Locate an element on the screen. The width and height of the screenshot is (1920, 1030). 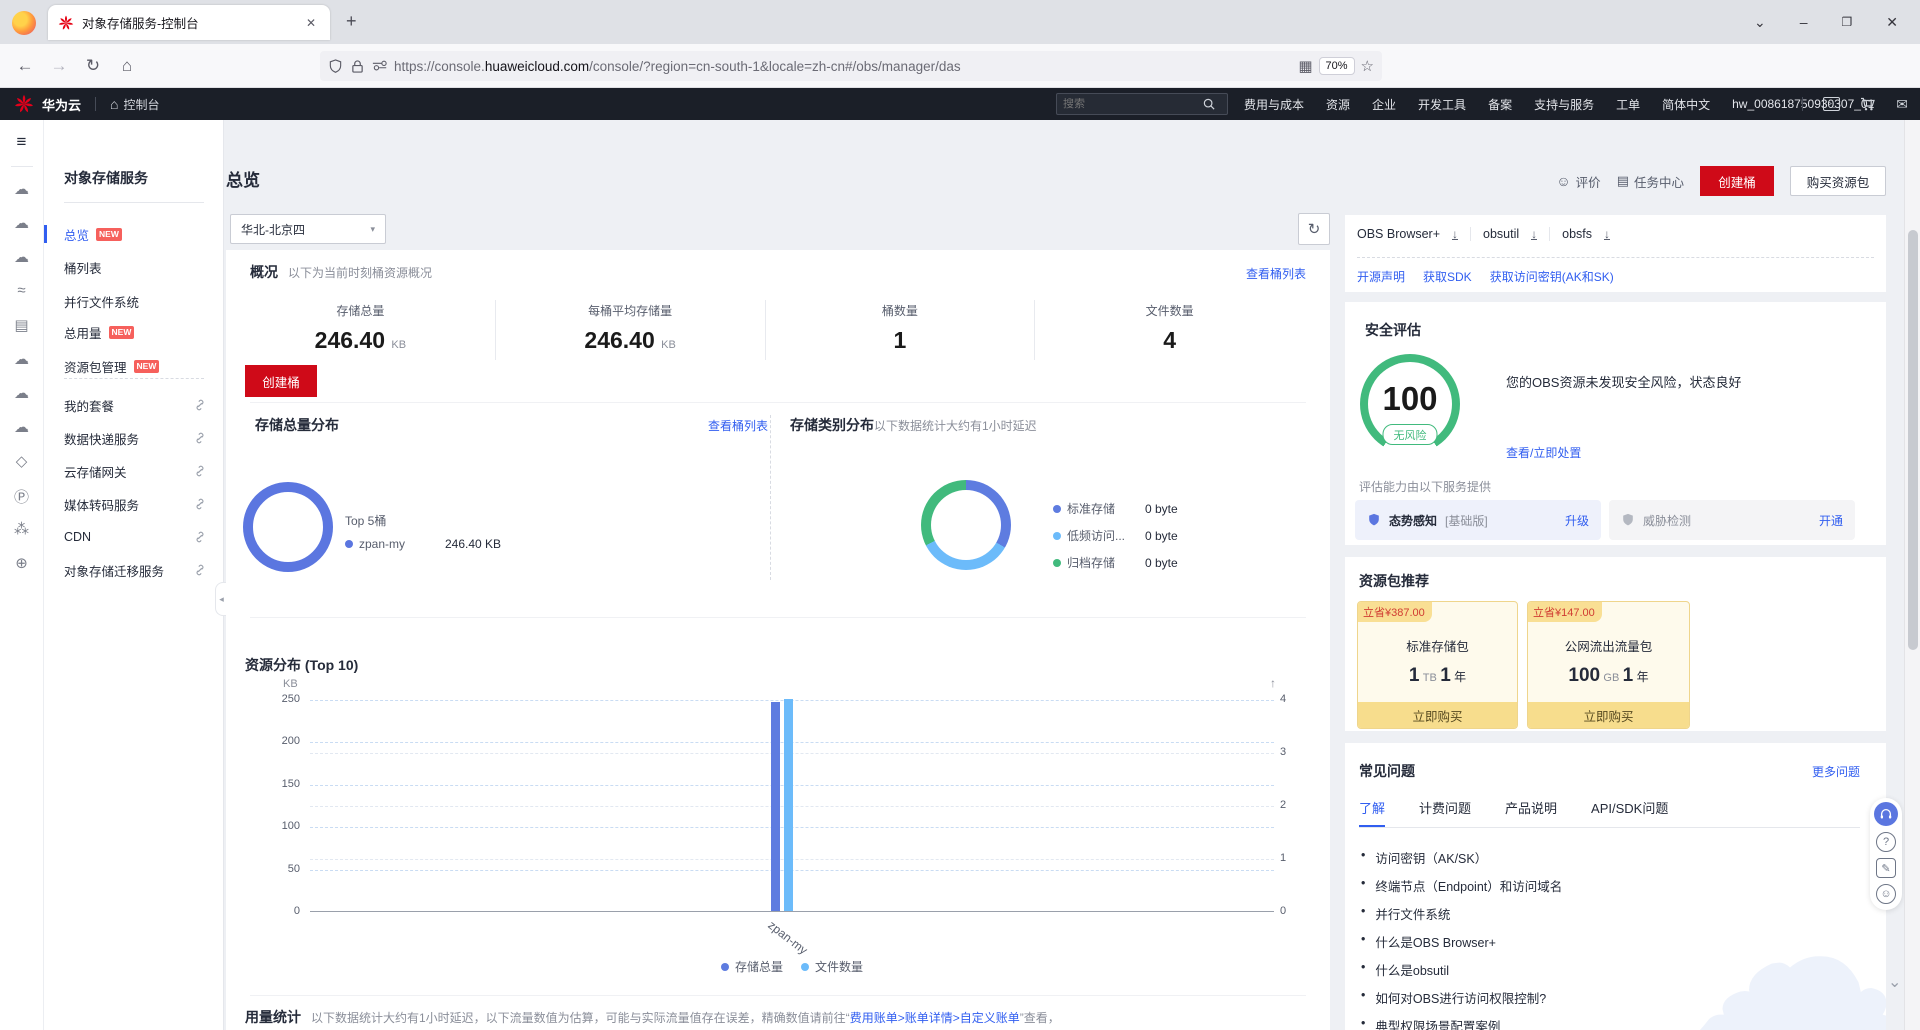
obs-browser-link: OBS Browser+ is located at coordinates (1399, 234).